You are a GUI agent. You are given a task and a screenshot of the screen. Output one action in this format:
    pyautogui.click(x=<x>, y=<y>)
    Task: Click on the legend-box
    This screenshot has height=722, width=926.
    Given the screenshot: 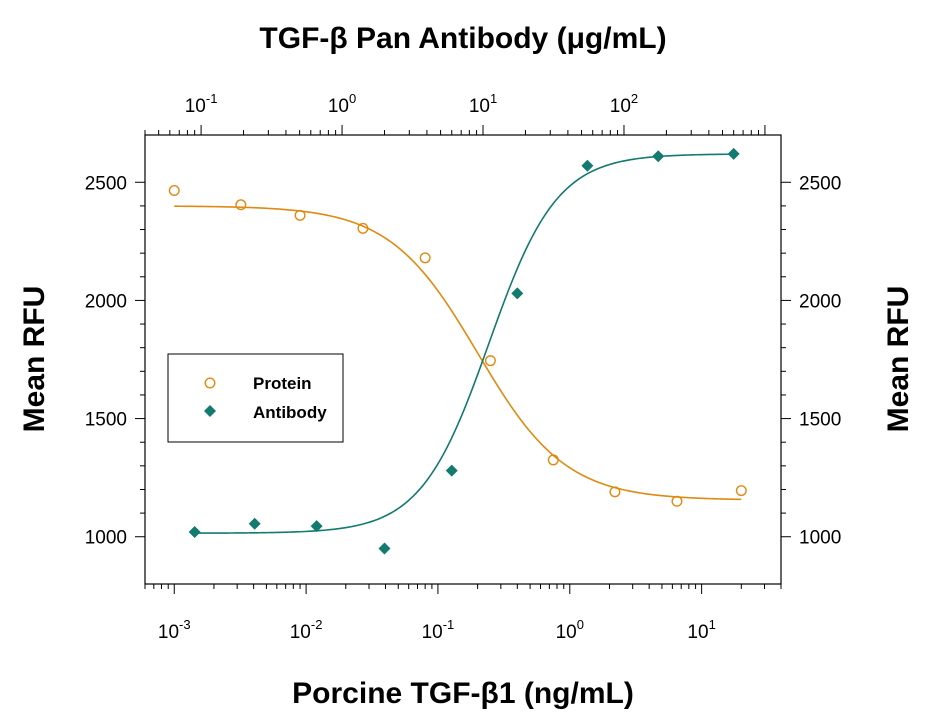 What is the action you would take?
    pyautogui.click(x=255, y=398)
    